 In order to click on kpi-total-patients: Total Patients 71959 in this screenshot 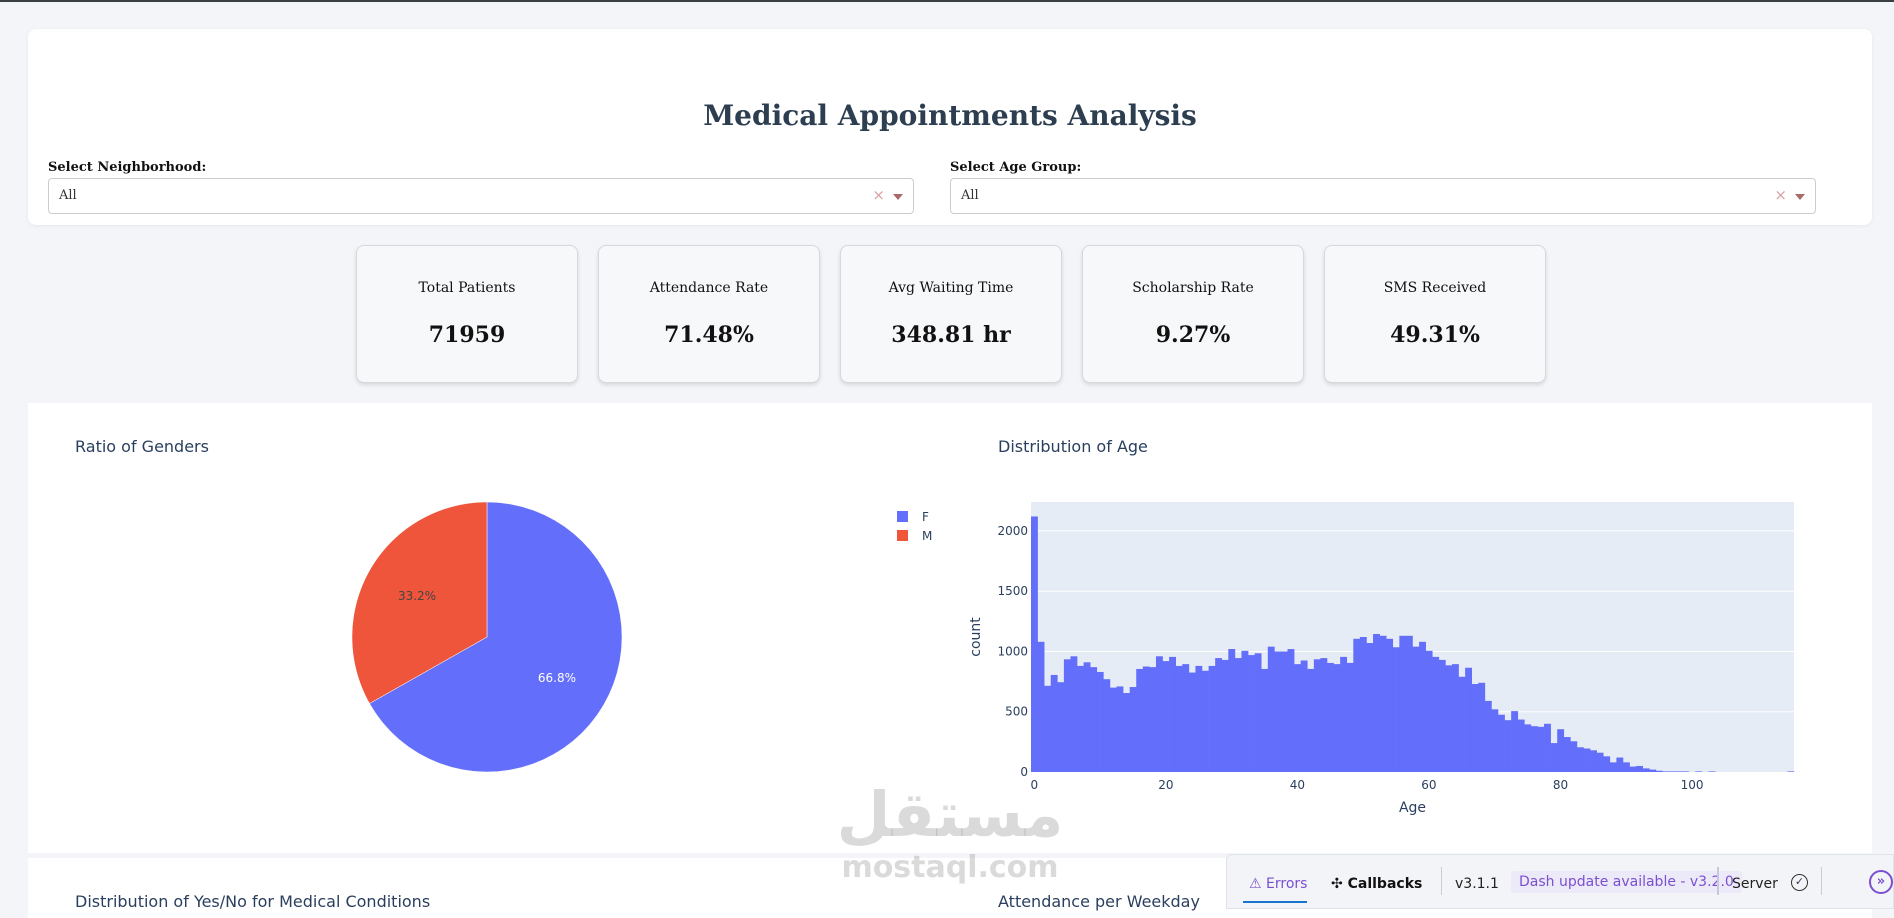, I will do `click(467, 314)`.